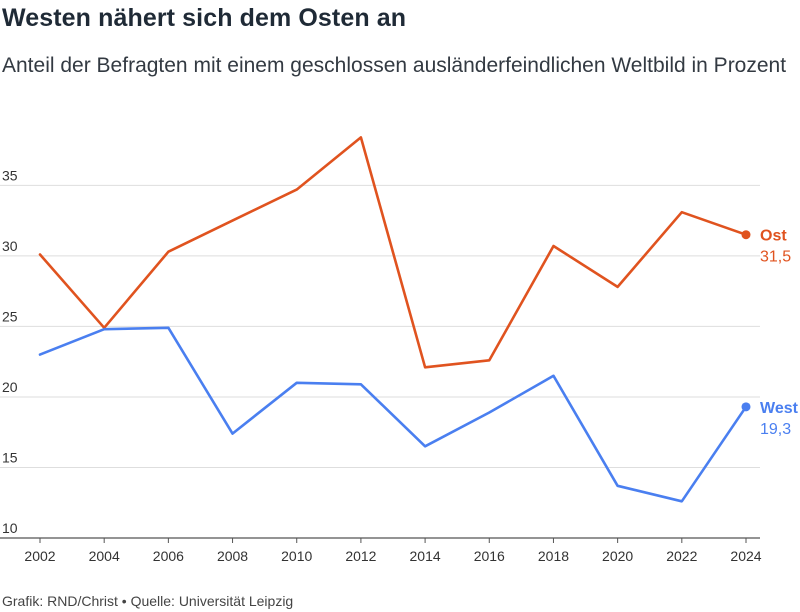 The height and width of the screenshot is (612, 800). Describe the element at coordinates (425, 556) in the screenshot. I see `x-tick-label: 2014` at that location.